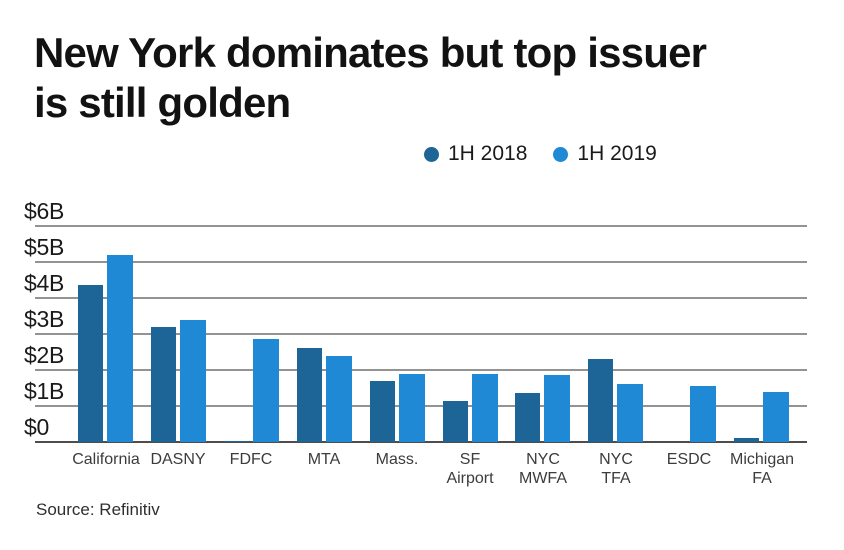 The height and width of the screenshot is (550, 844). I want to click on legend-swatch-1h2019-icon, so click(561, 154).